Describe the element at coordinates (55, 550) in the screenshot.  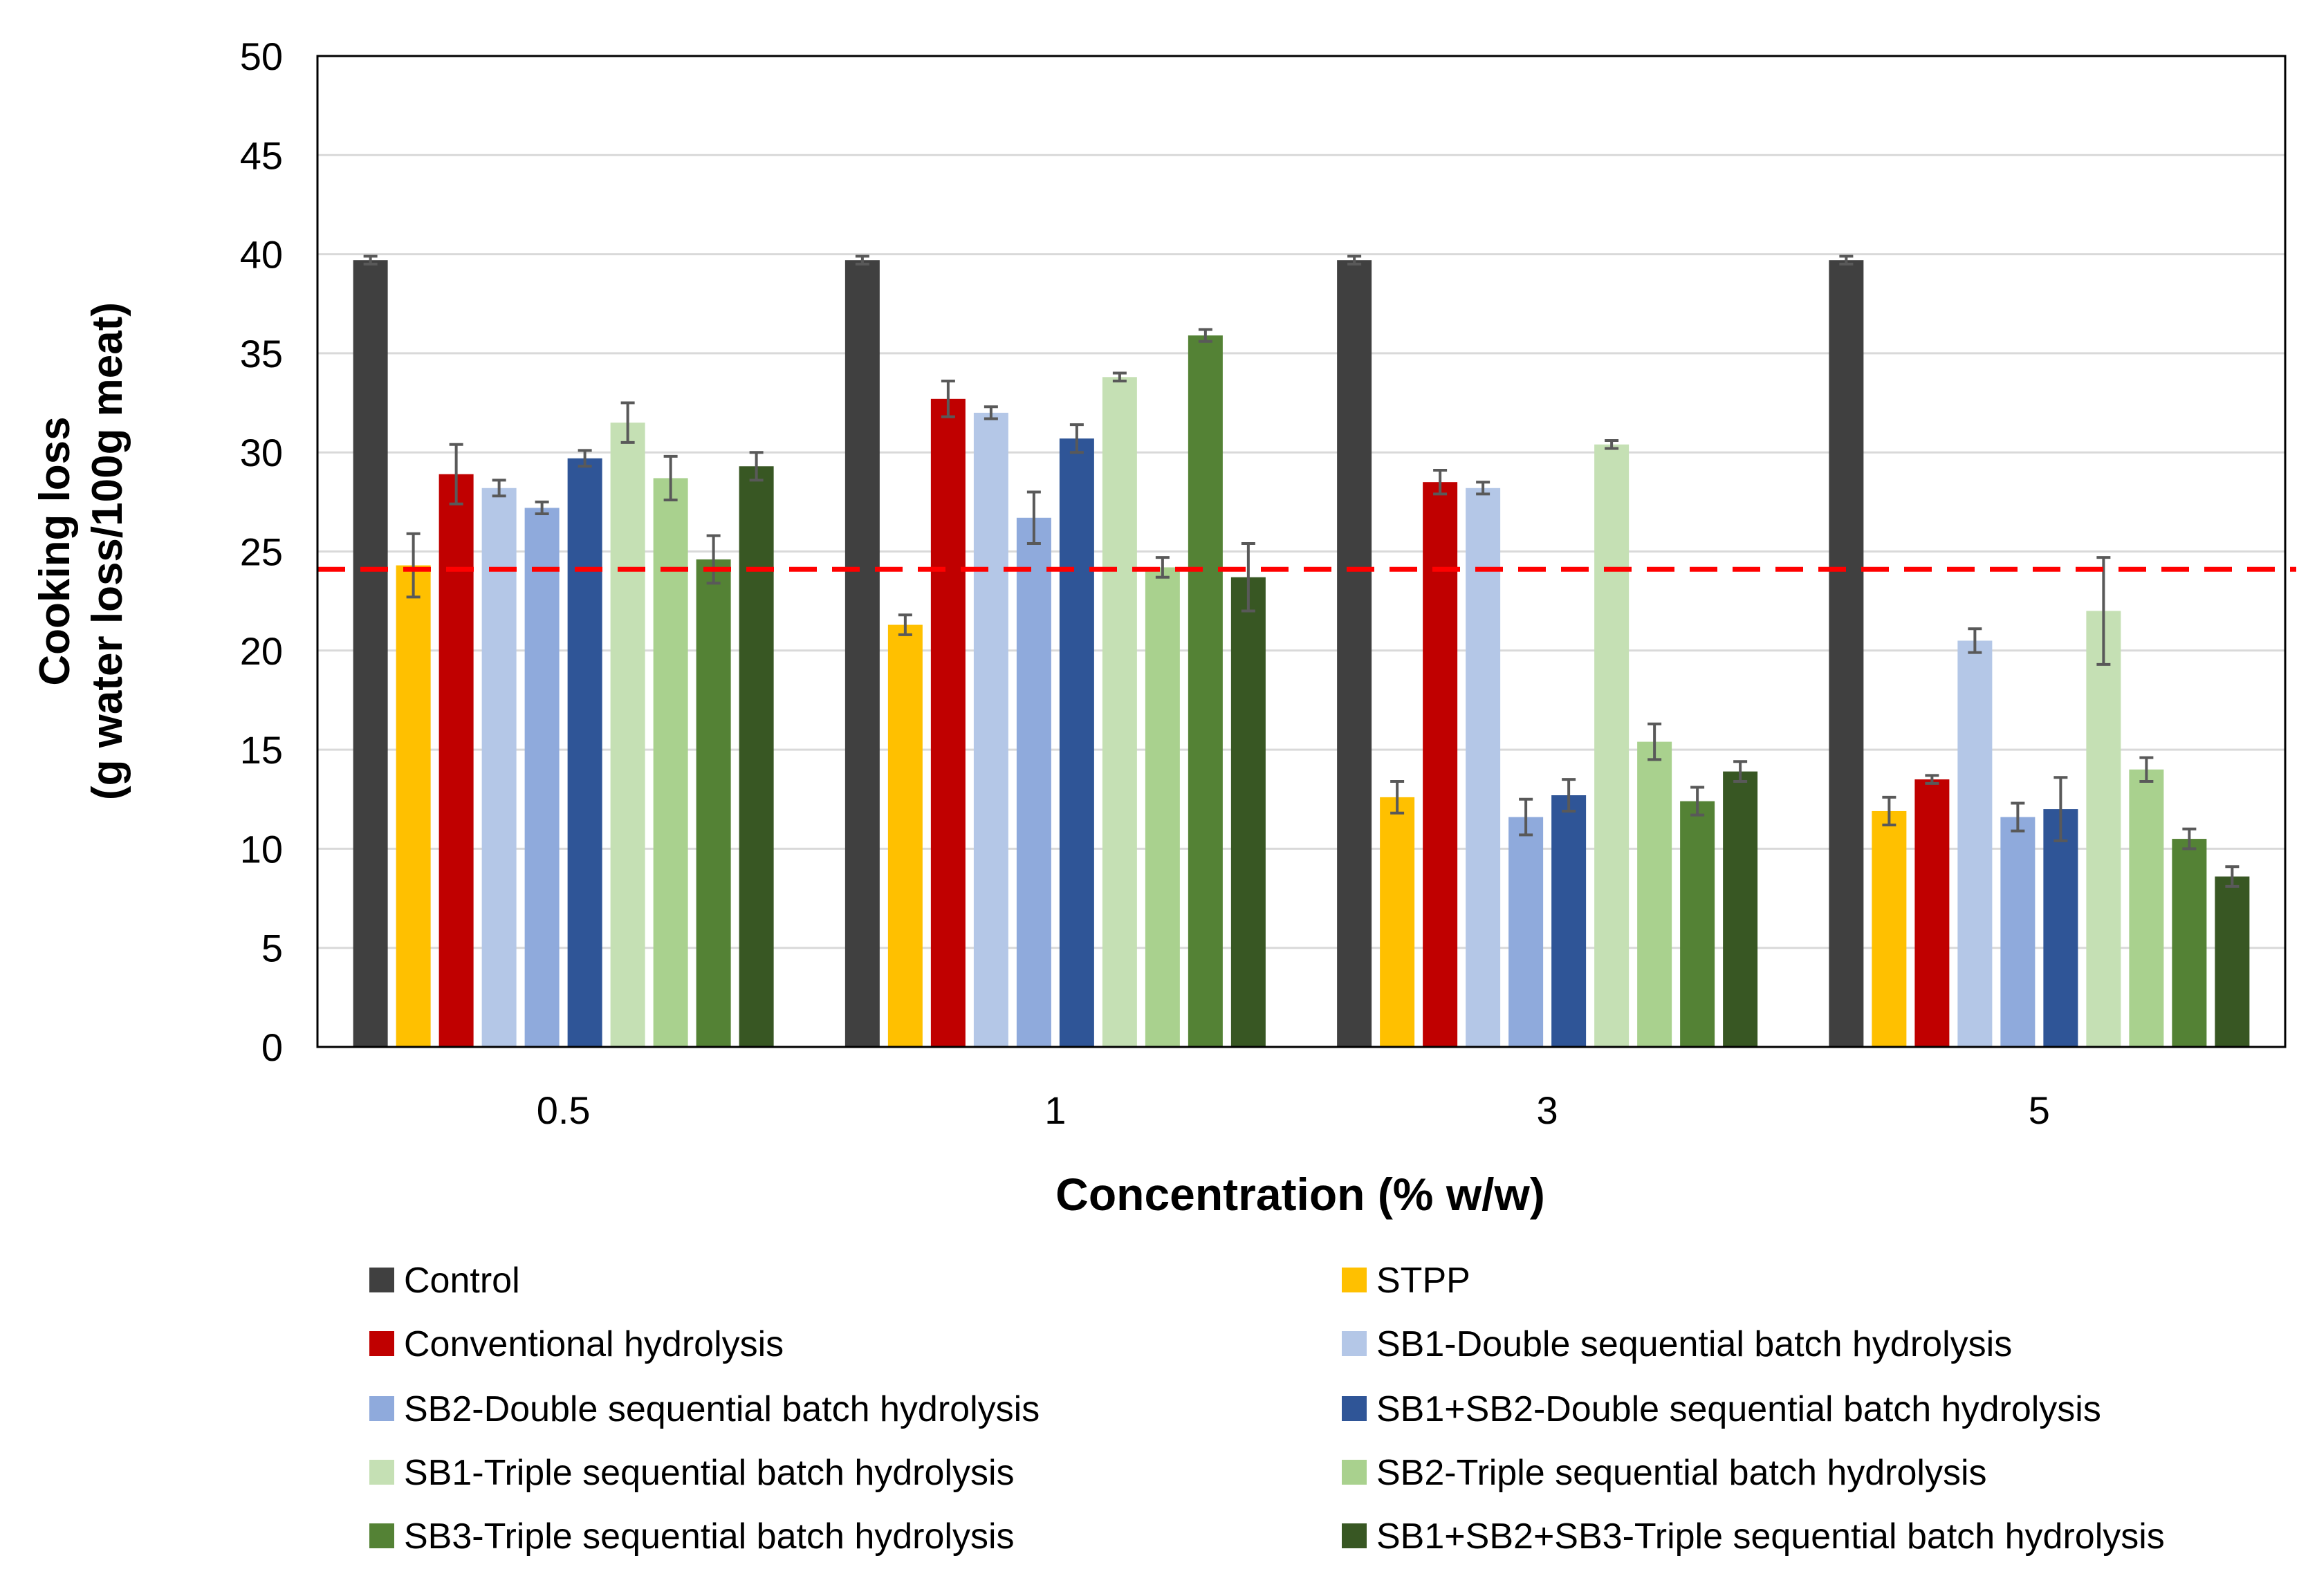
I see `y-axis-title-line1: Cooking loss` at that location.